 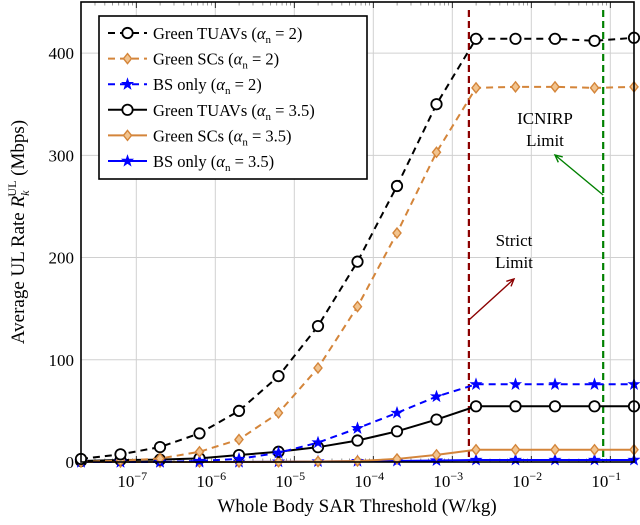 I want to click on x-axis-label: Whole Body SAR Threshold (W/kg), so click(x=356, y=506).